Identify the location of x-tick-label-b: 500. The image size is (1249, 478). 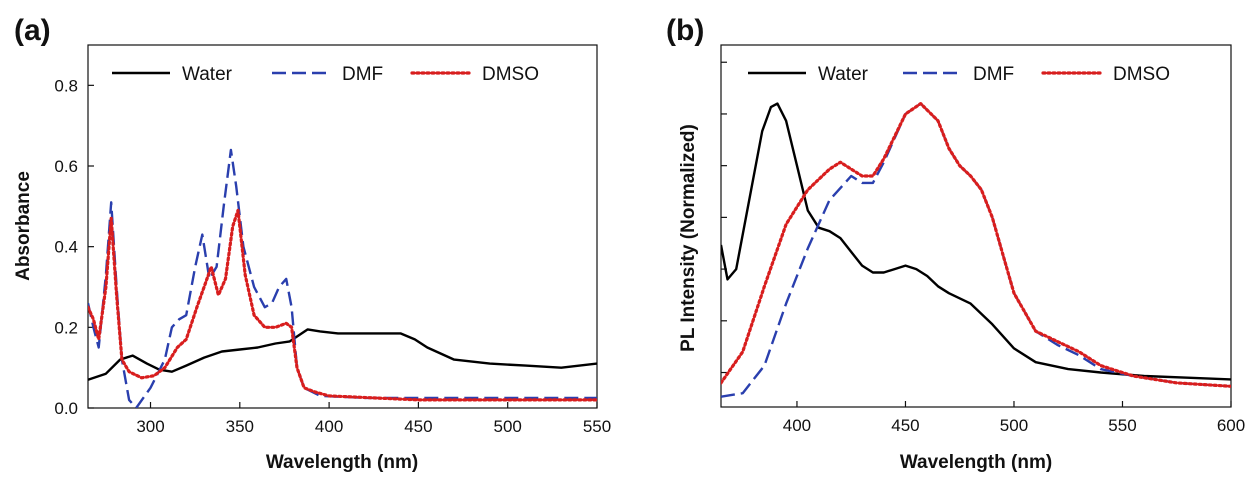
(1014, 425).